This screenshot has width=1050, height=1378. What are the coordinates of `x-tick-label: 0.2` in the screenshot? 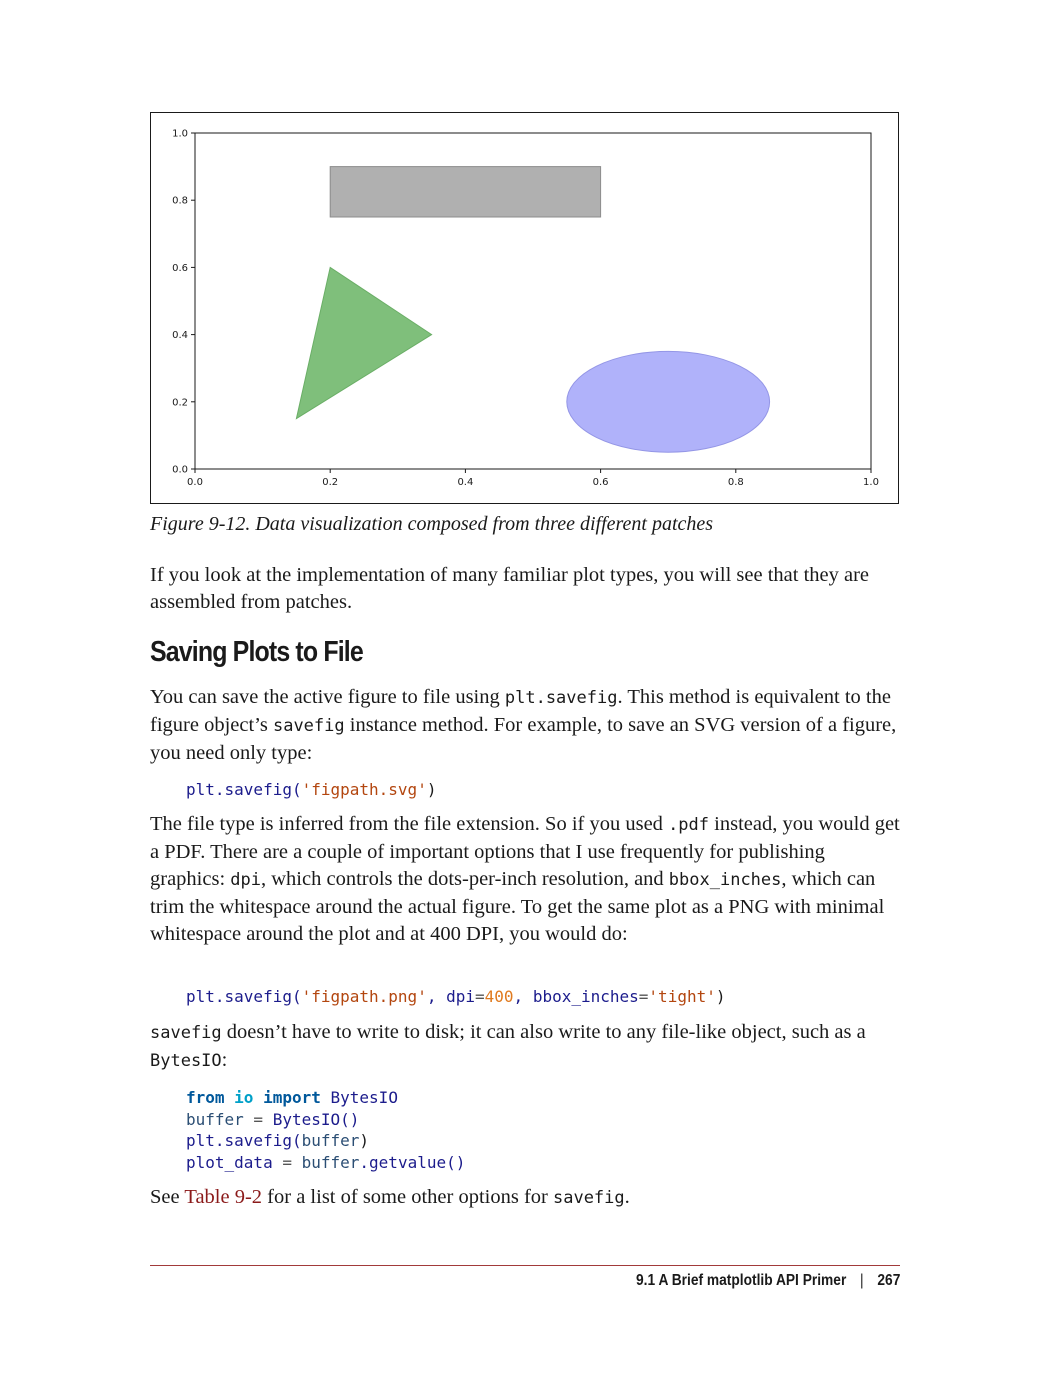 It's located at (330, 482).